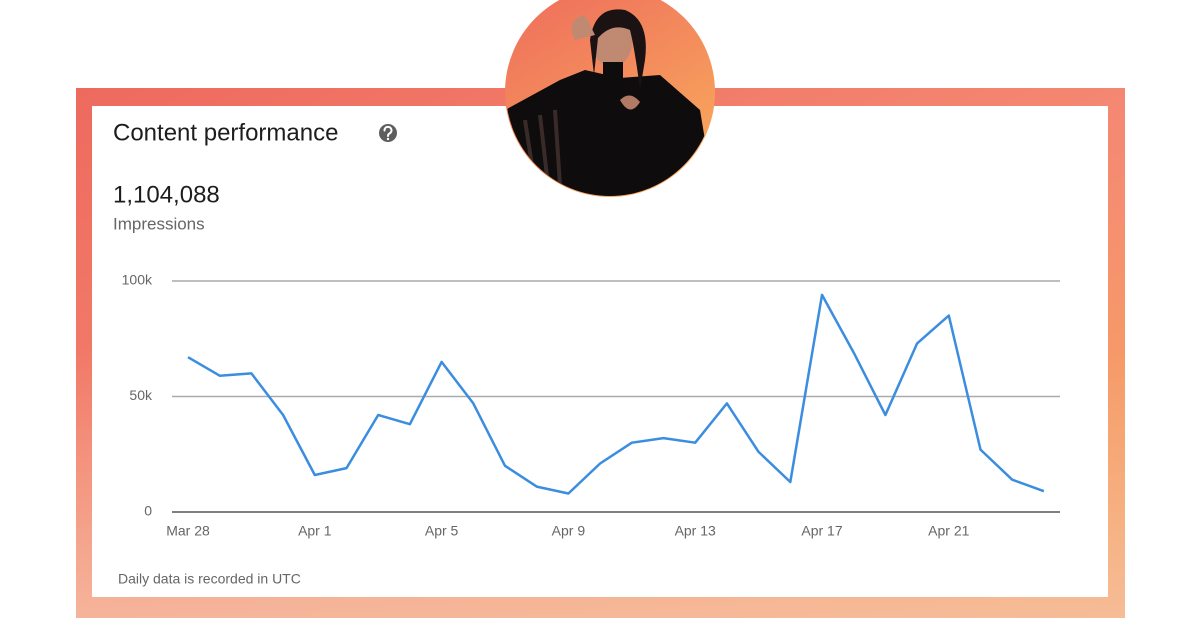  I want to click on x-tick-label: Mar 28, so click(188, 531).